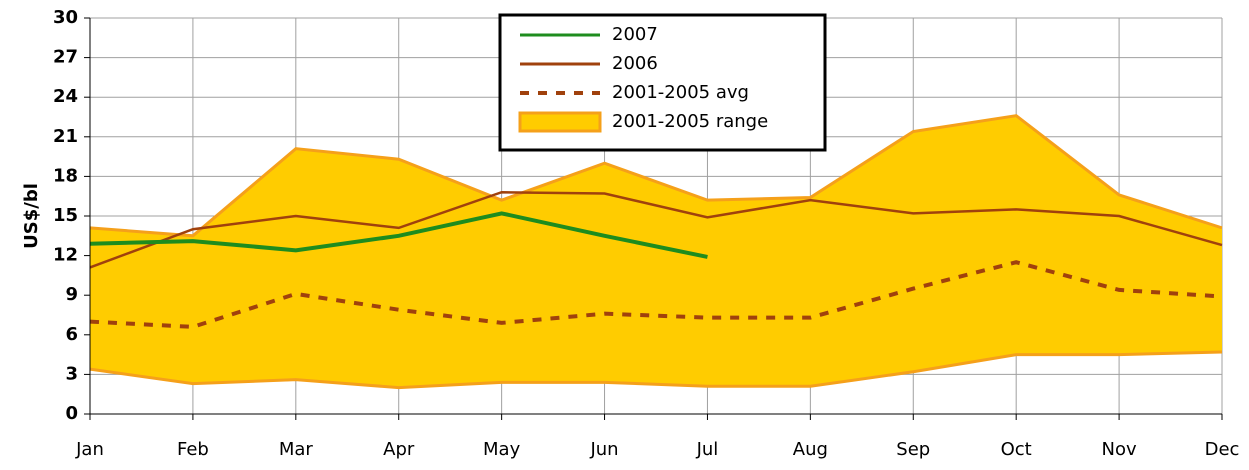 The height and width of the screenshot is (470, 1249). Describe the element at coordinates (71, 334) in the screenshot. I see `y-tick-label: 6` at that location.